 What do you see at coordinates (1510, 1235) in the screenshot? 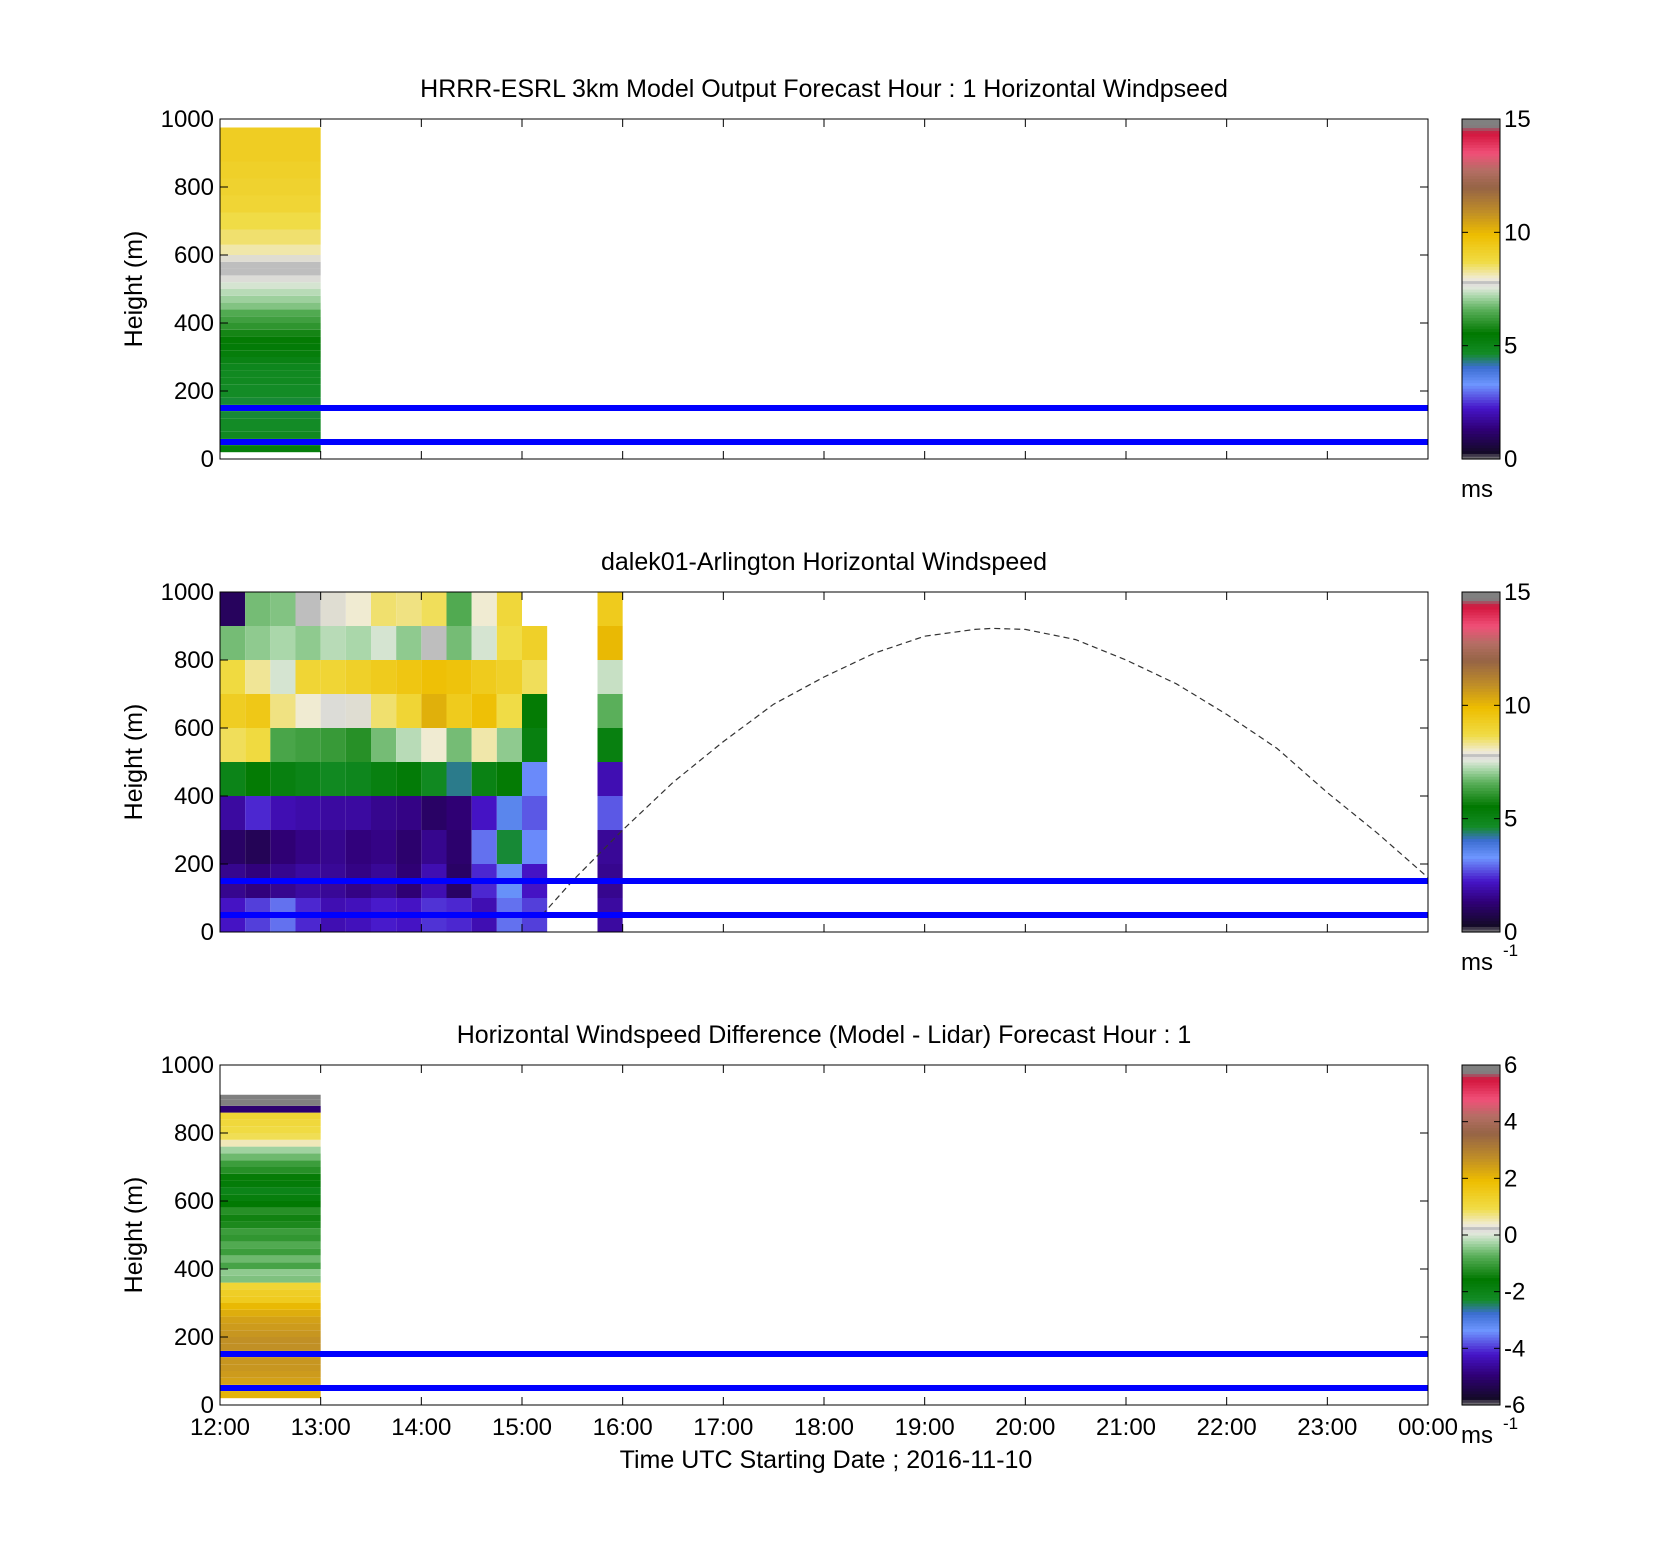
I see `colorbar-tick-label: 0` at bounding box center [1510, 1235].